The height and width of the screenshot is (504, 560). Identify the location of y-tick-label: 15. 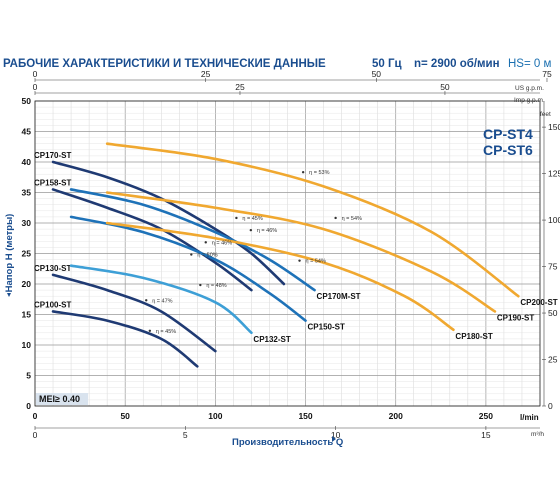
(27, 315).